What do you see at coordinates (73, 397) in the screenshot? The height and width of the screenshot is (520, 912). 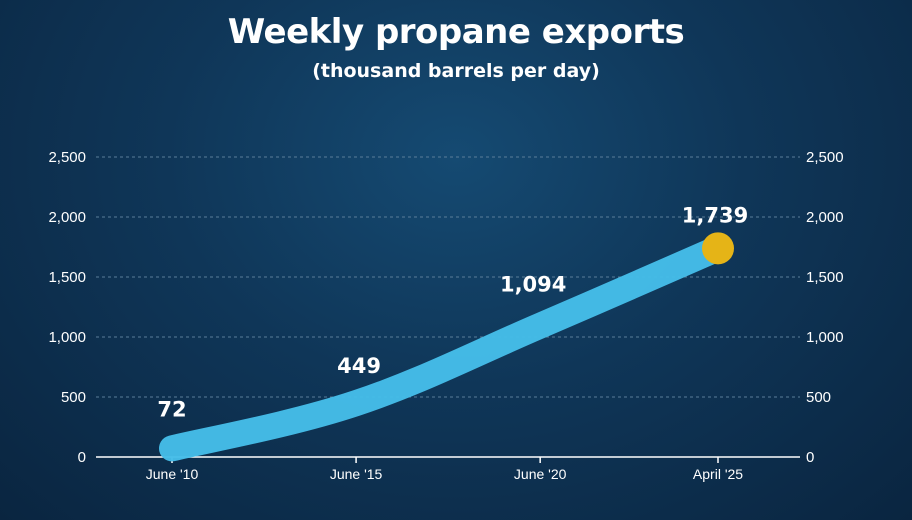 I see `y-tick-label-left: 500` at bounding box center [73, 397].